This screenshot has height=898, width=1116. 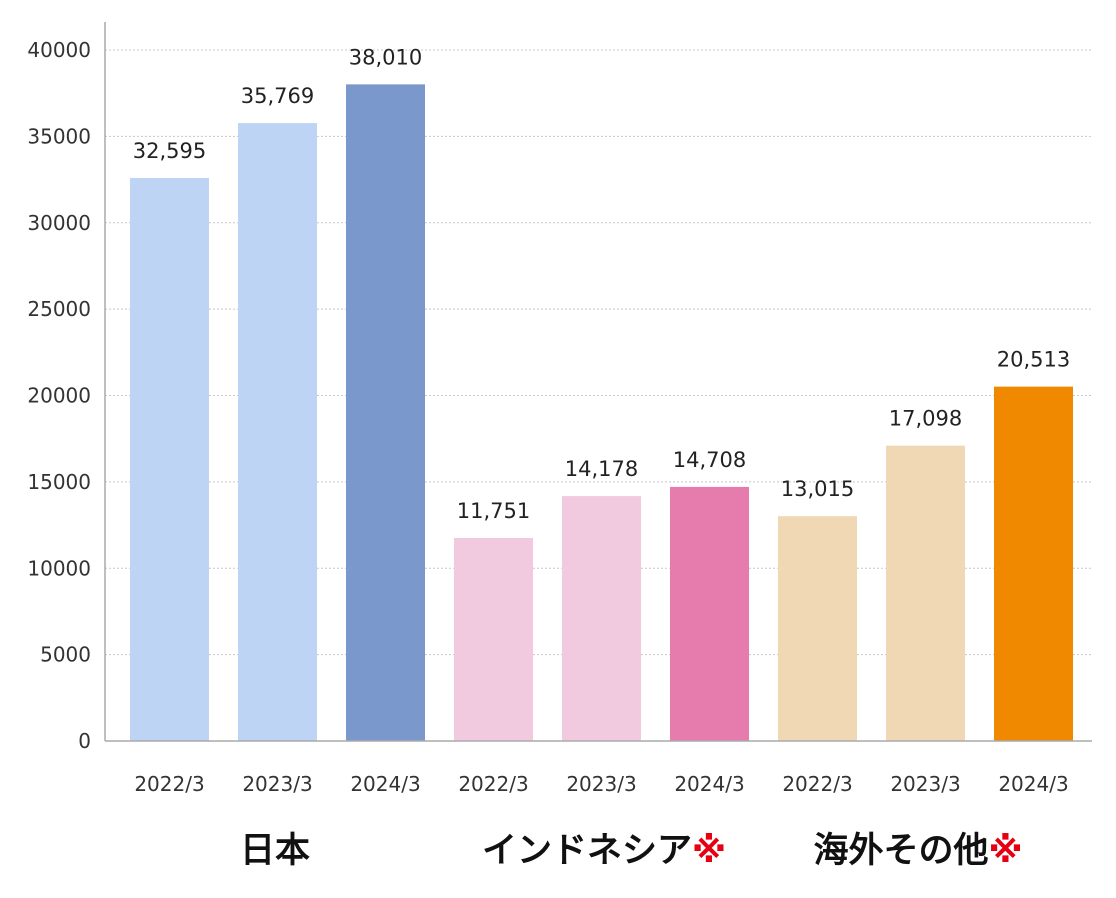 I want to click on group-label-overseas-other-text: 海外その他, so click(x=901, y=851).